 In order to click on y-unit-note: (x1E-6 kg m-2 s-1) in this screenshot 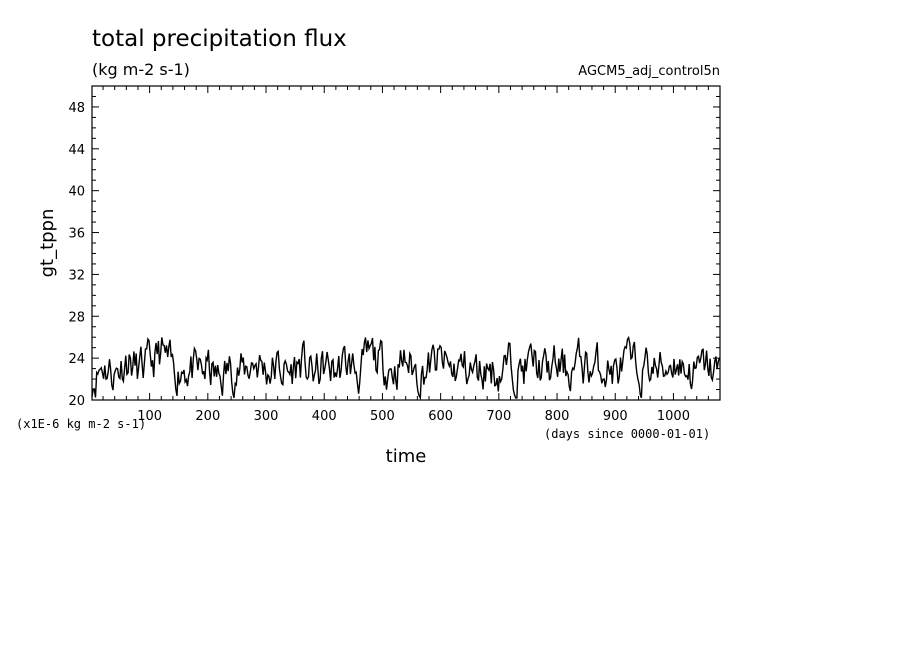, I will do `click(81, 424)`.